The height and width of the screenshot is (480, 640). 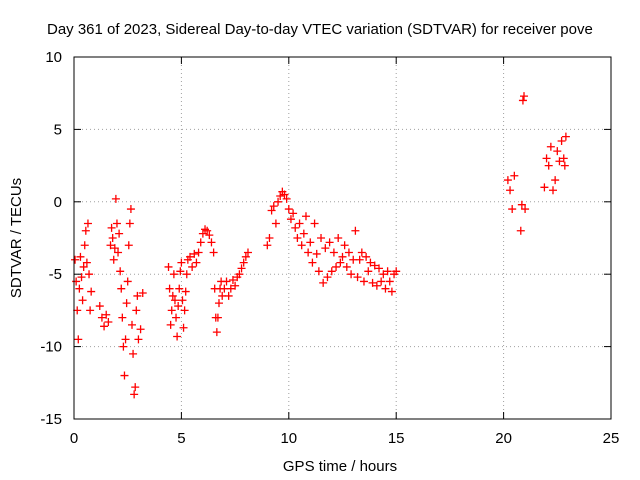 I want to click on y-tick-label: -10, so click(x=51, y=347).